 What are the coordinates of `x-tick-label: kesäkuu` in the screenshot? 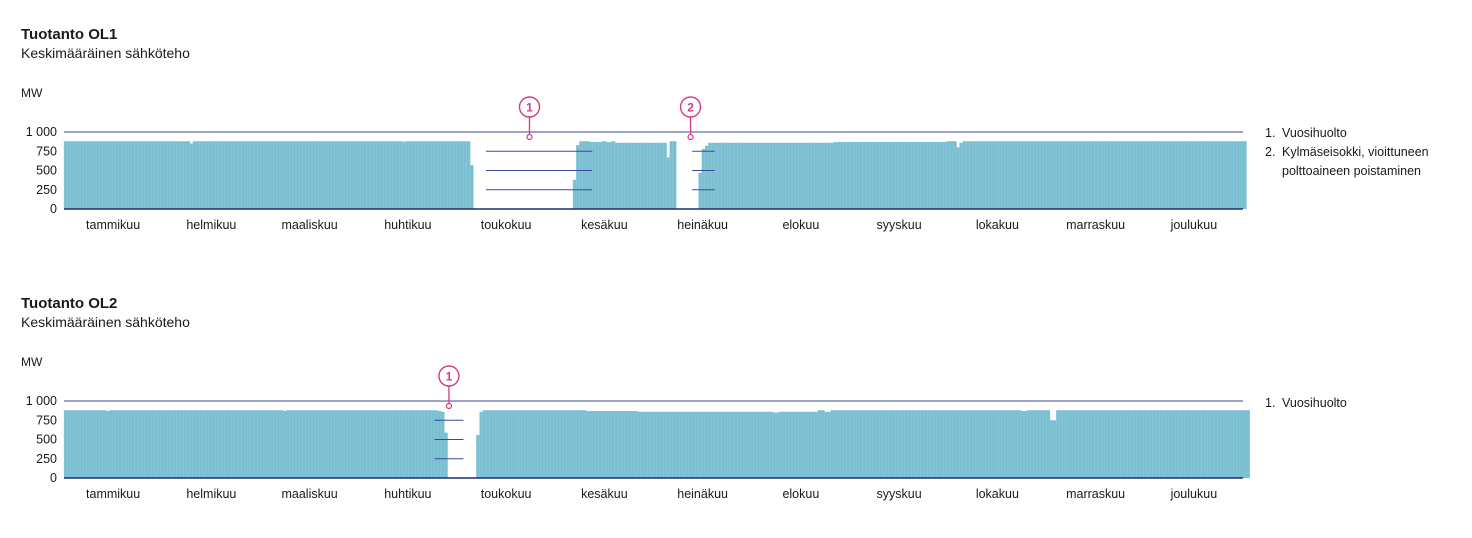 It's located at (604, 225).